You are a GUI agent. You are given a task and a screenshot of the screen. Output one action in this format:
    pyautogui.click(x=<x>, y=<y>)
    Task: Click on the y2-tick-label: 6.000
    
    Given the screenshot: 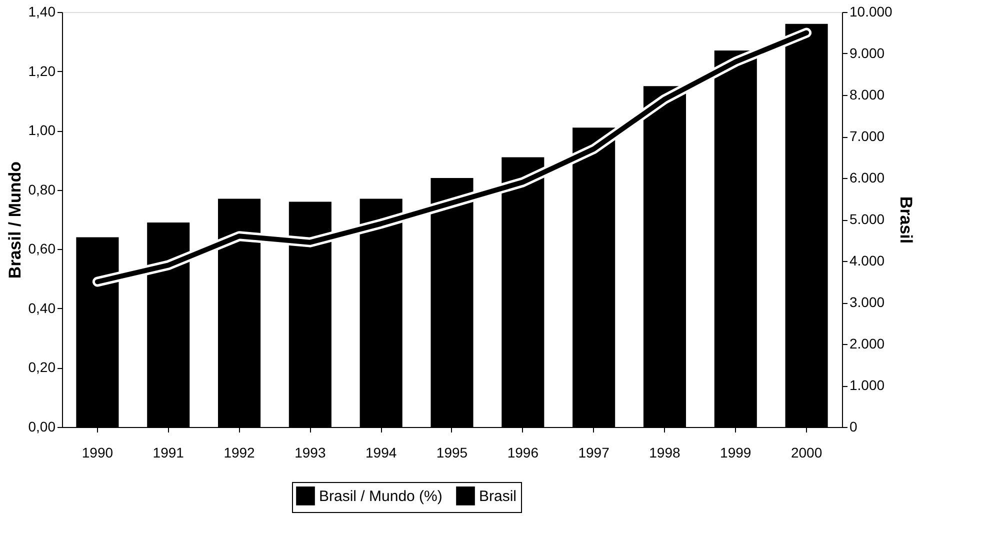 What is the action you would take?
    pyautogui.click(x=867, y=178)
    